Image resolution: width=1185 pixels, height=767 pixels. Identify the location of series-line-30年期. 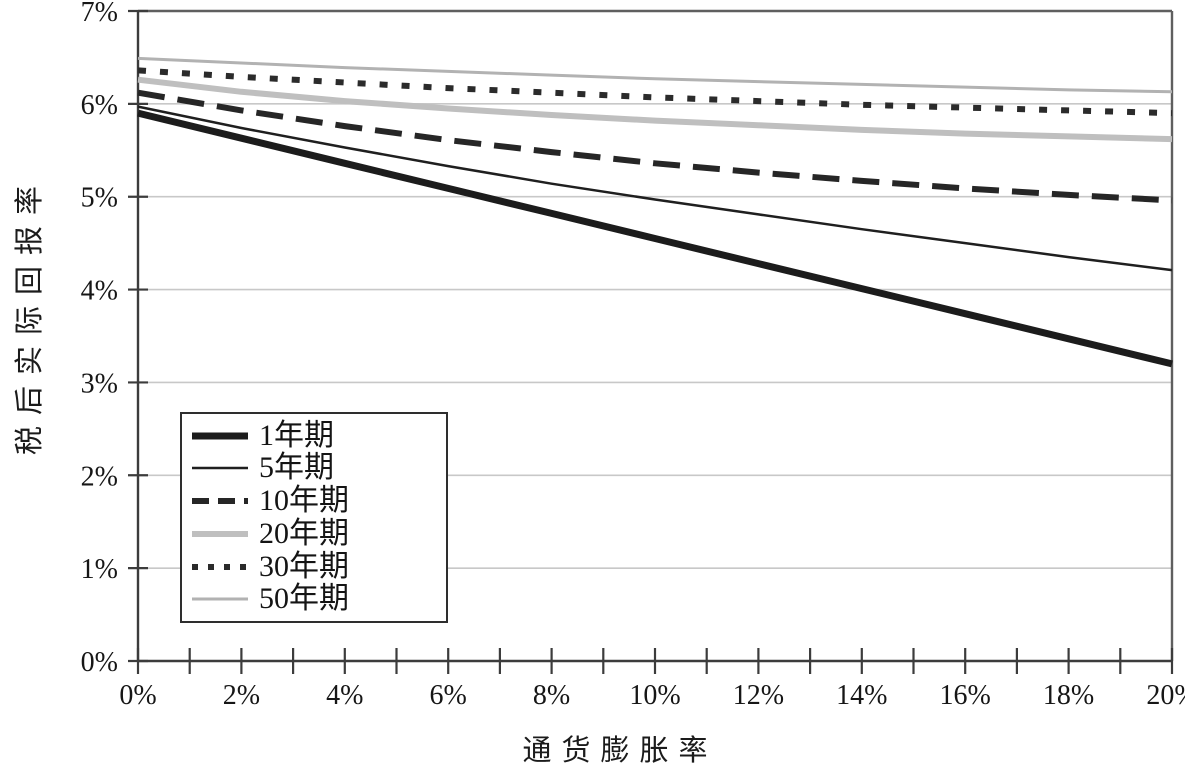
(655, 92).